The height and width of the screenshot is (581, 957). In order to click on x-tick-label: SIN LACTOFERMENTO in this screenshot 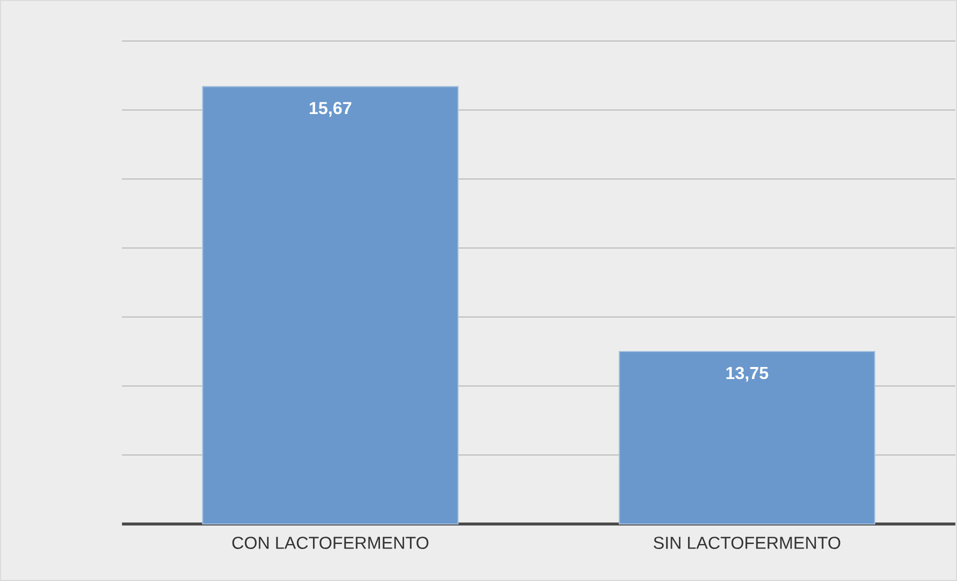, I will do `click(747, 542)`.